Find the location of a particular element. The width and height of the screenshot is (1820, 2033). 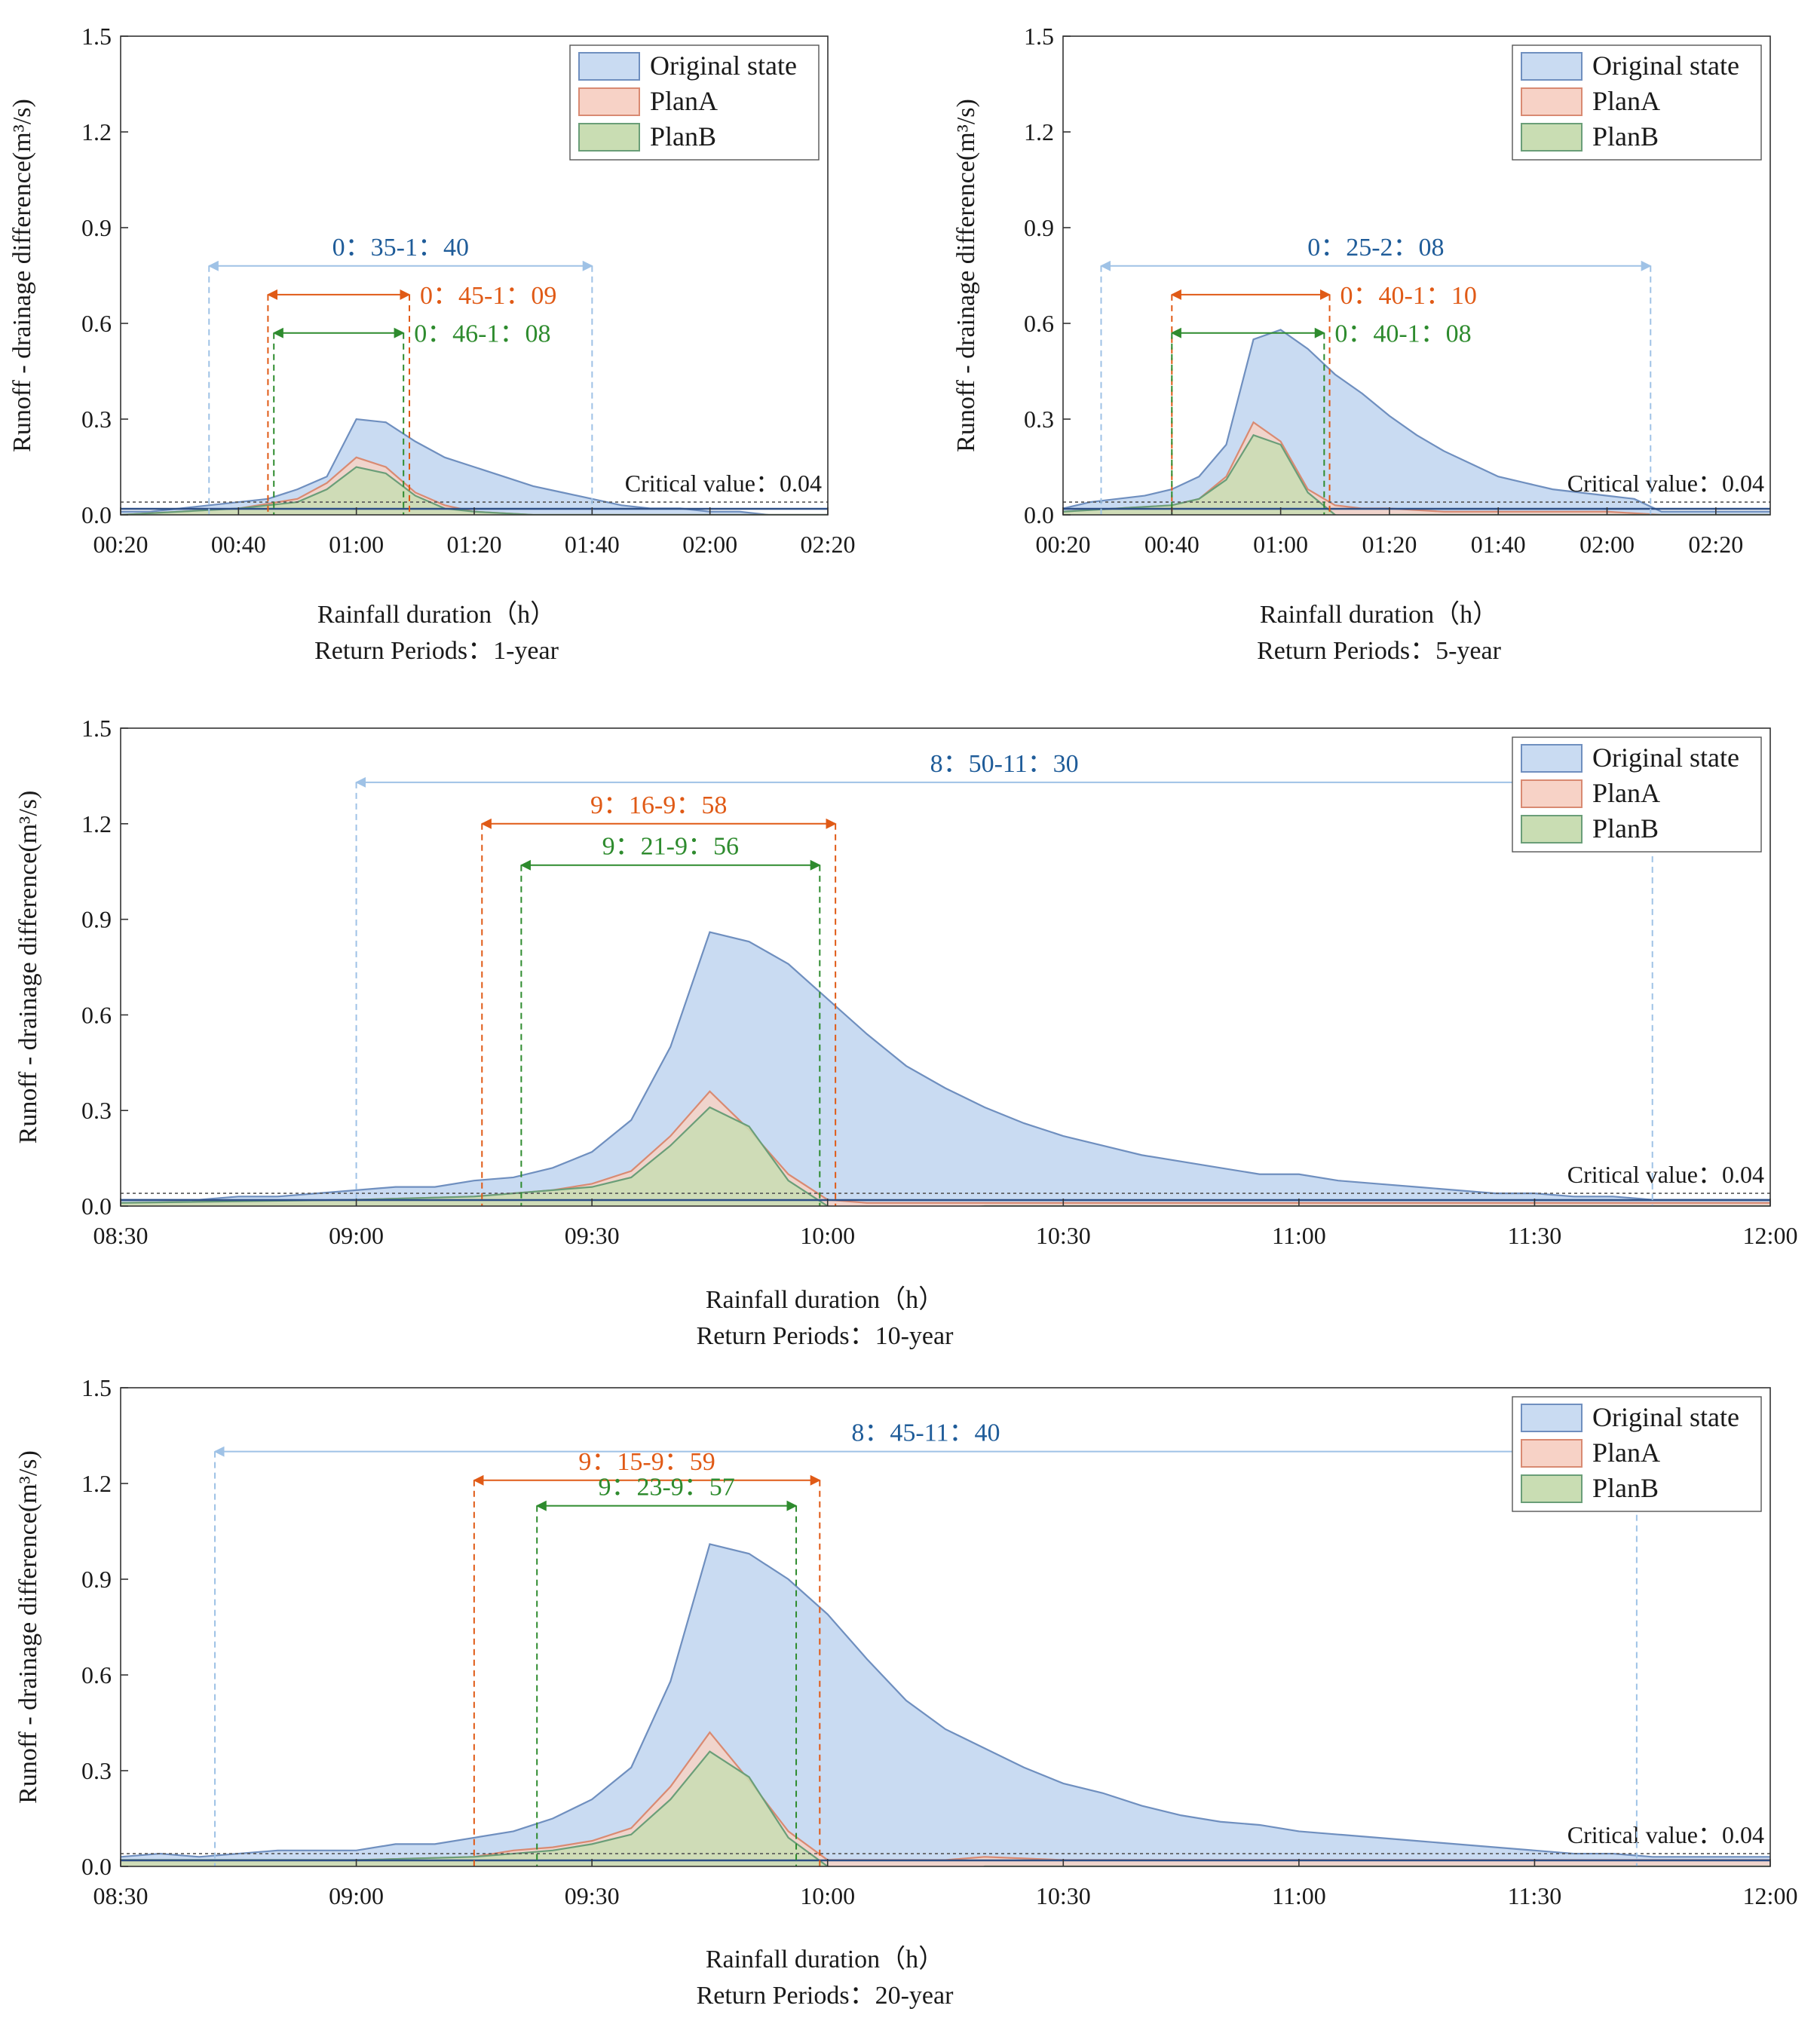

x-tick-label: 02:00 is located at coordinates (709, 545).